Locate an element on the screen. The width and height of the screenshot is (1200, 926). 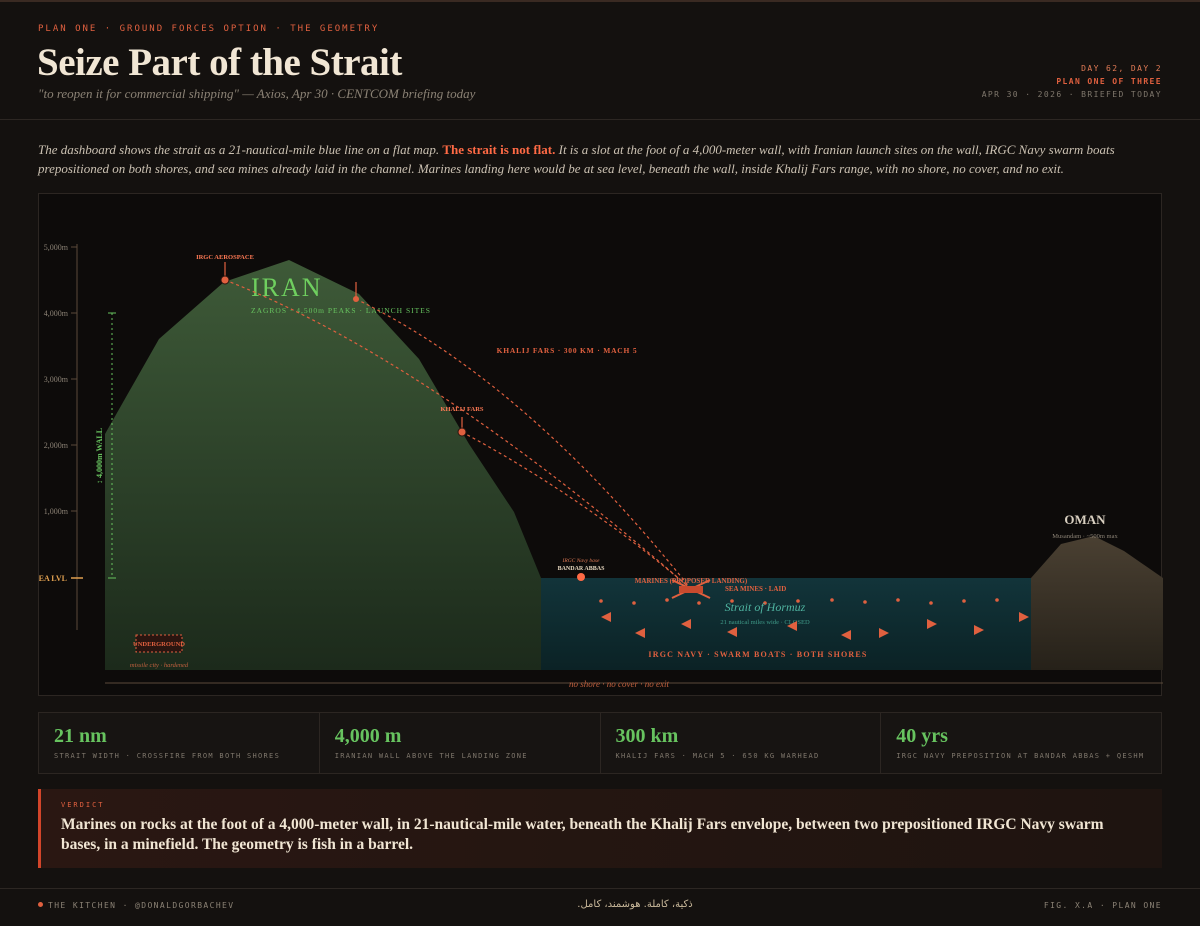
underground-sublabel: missile city · hardened is located at coordinates (159, 665).